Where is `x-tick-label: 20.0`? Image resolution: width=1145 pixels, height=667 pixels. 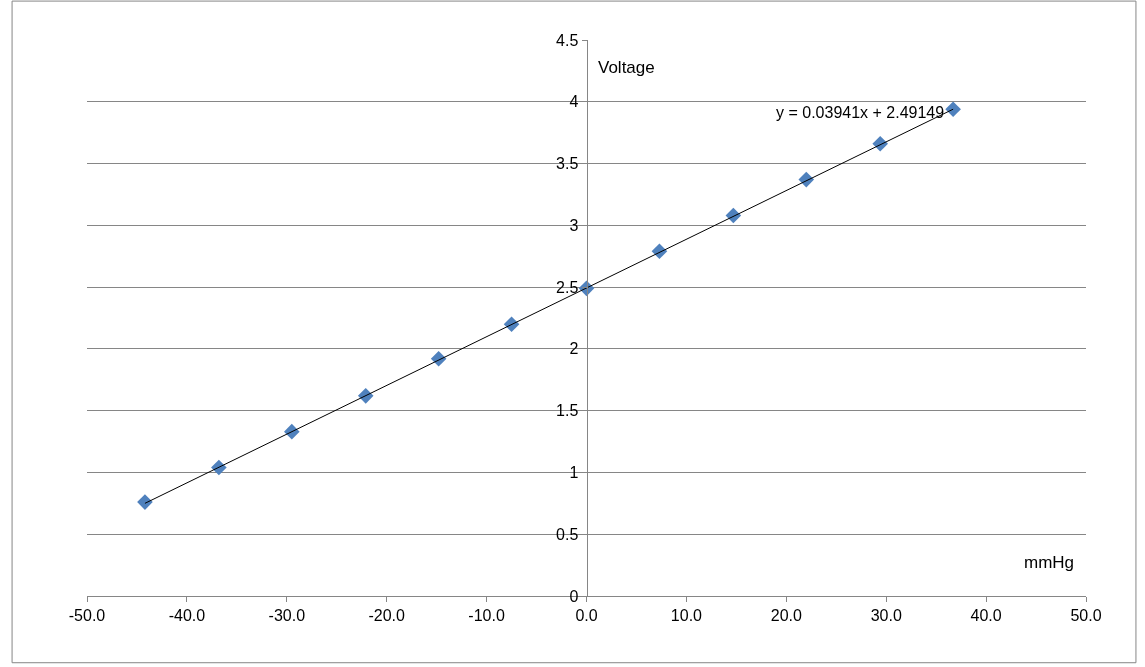 x-tick-label: 20.0 is located at coordinates (786, 616).